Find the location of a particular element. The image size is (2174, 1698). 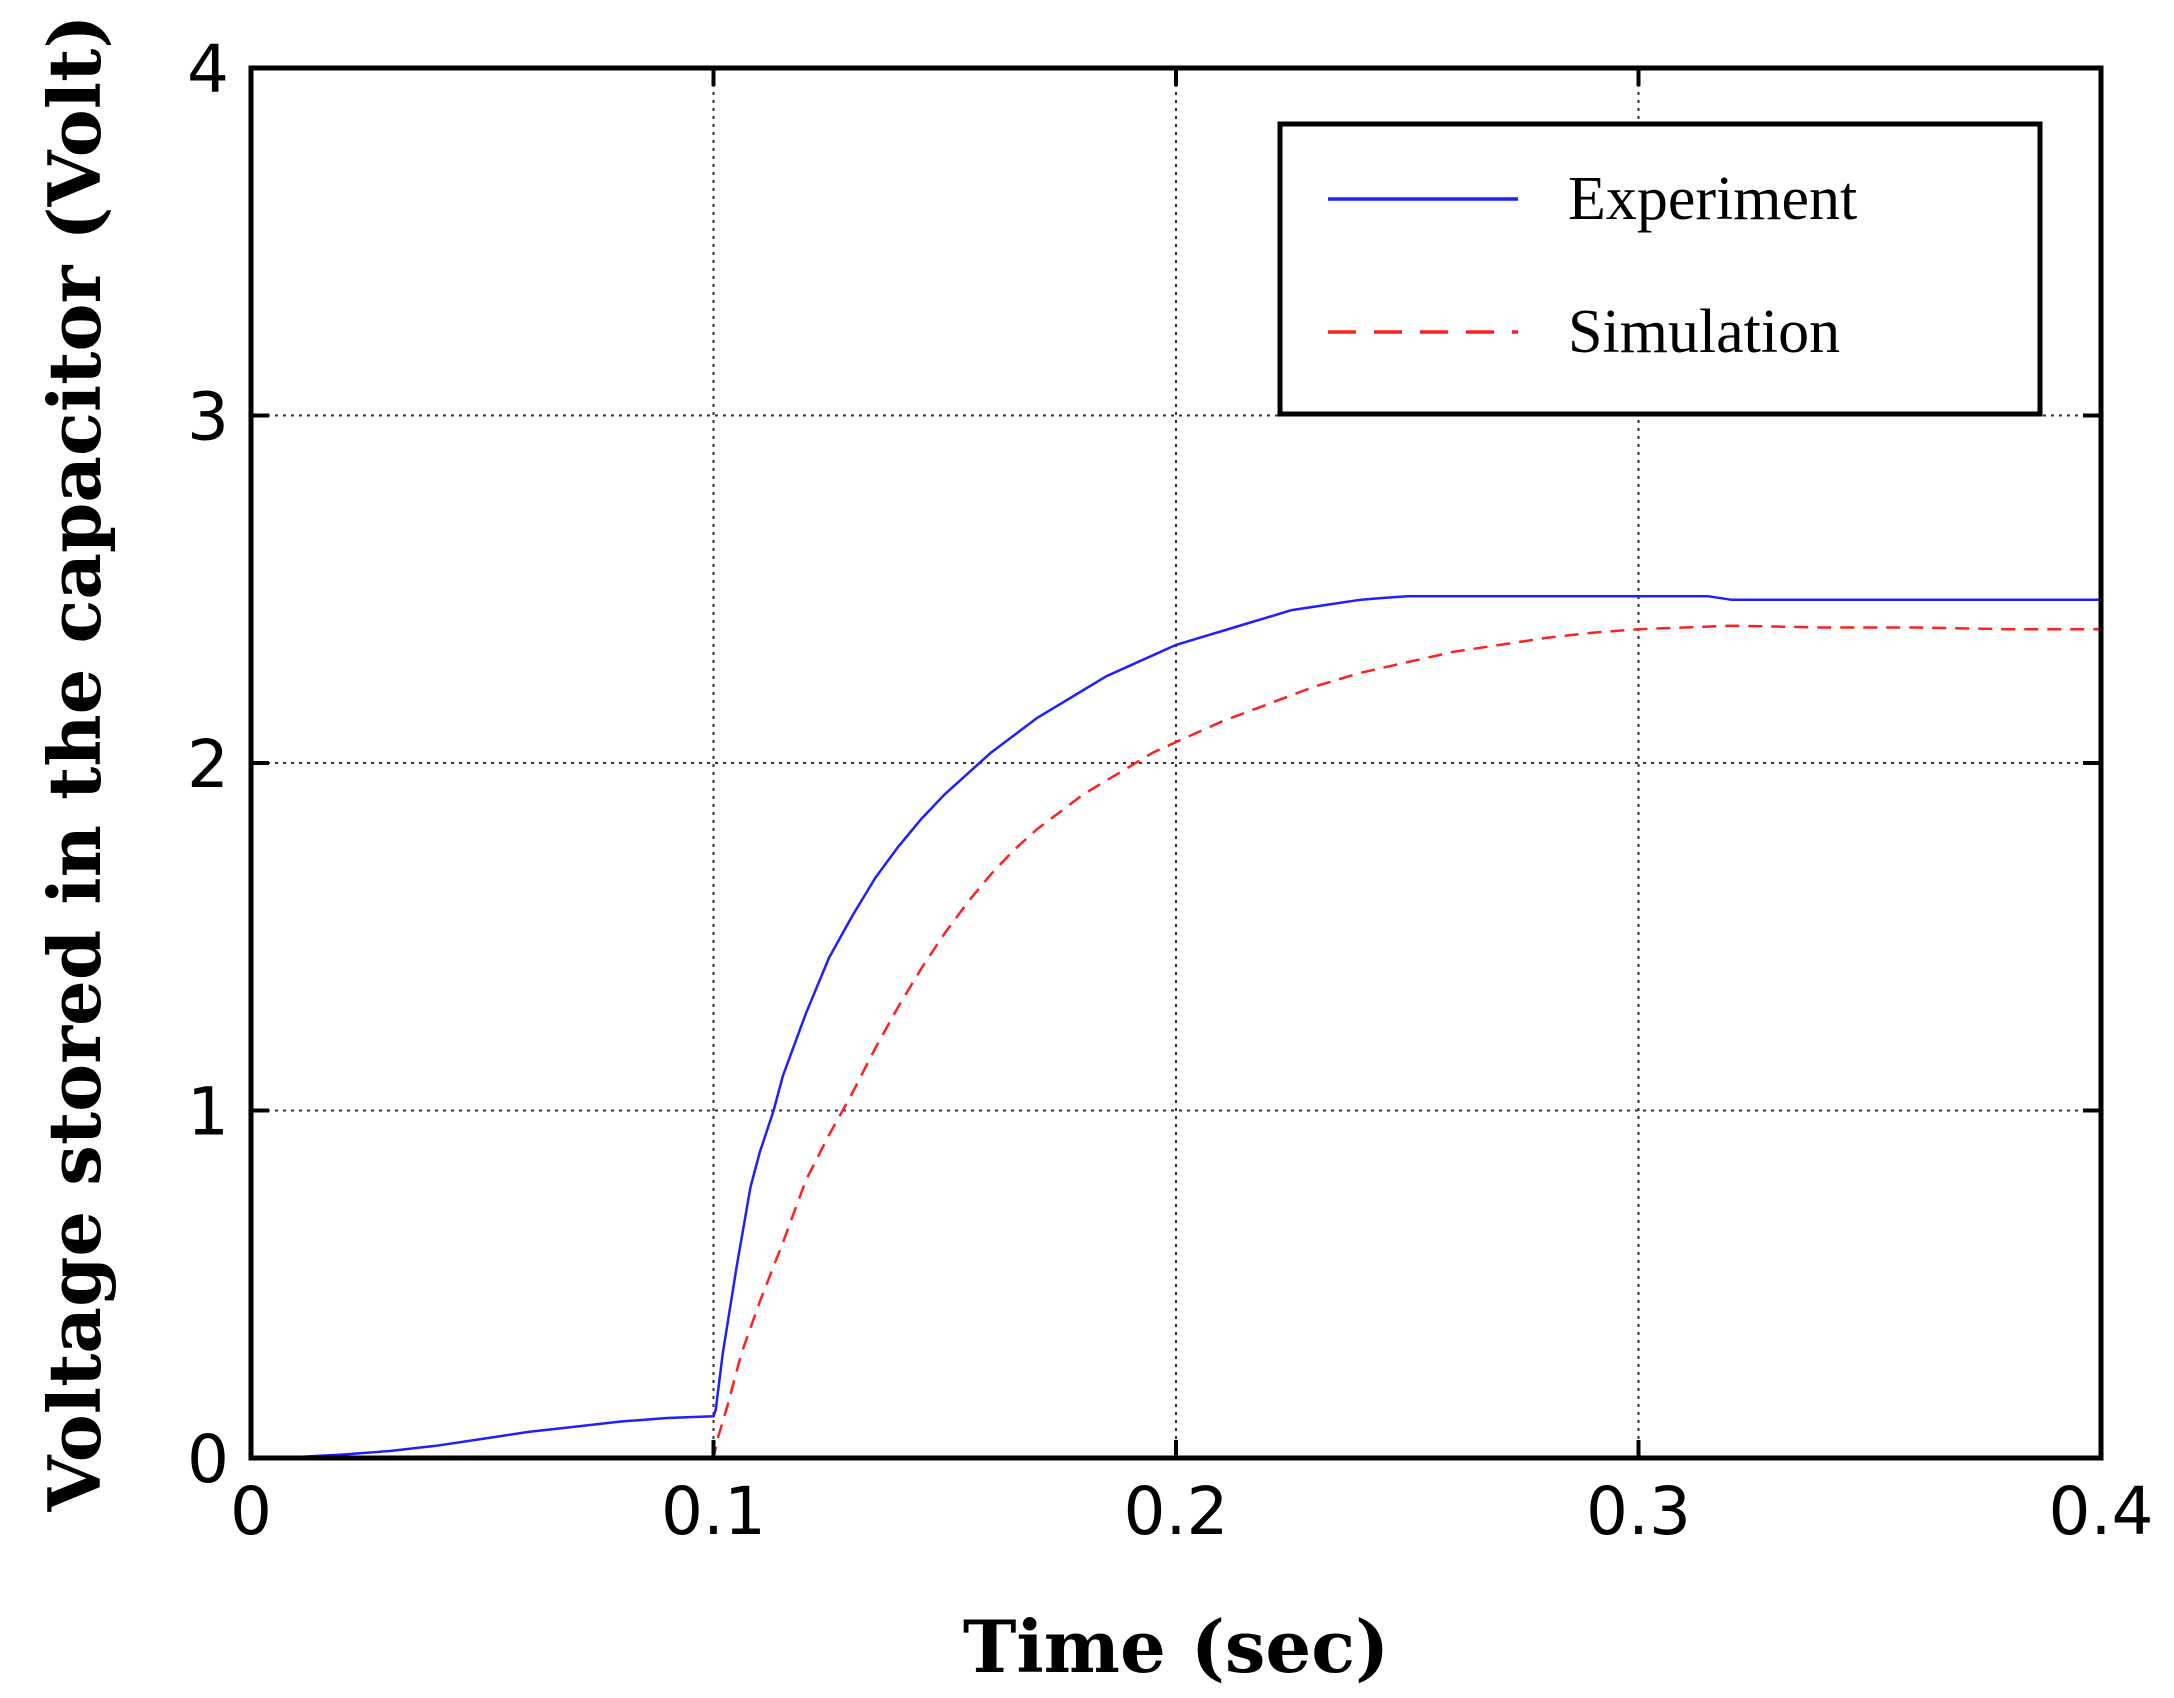

x-tick-label: 0 is located at coordinates (251, 1511).